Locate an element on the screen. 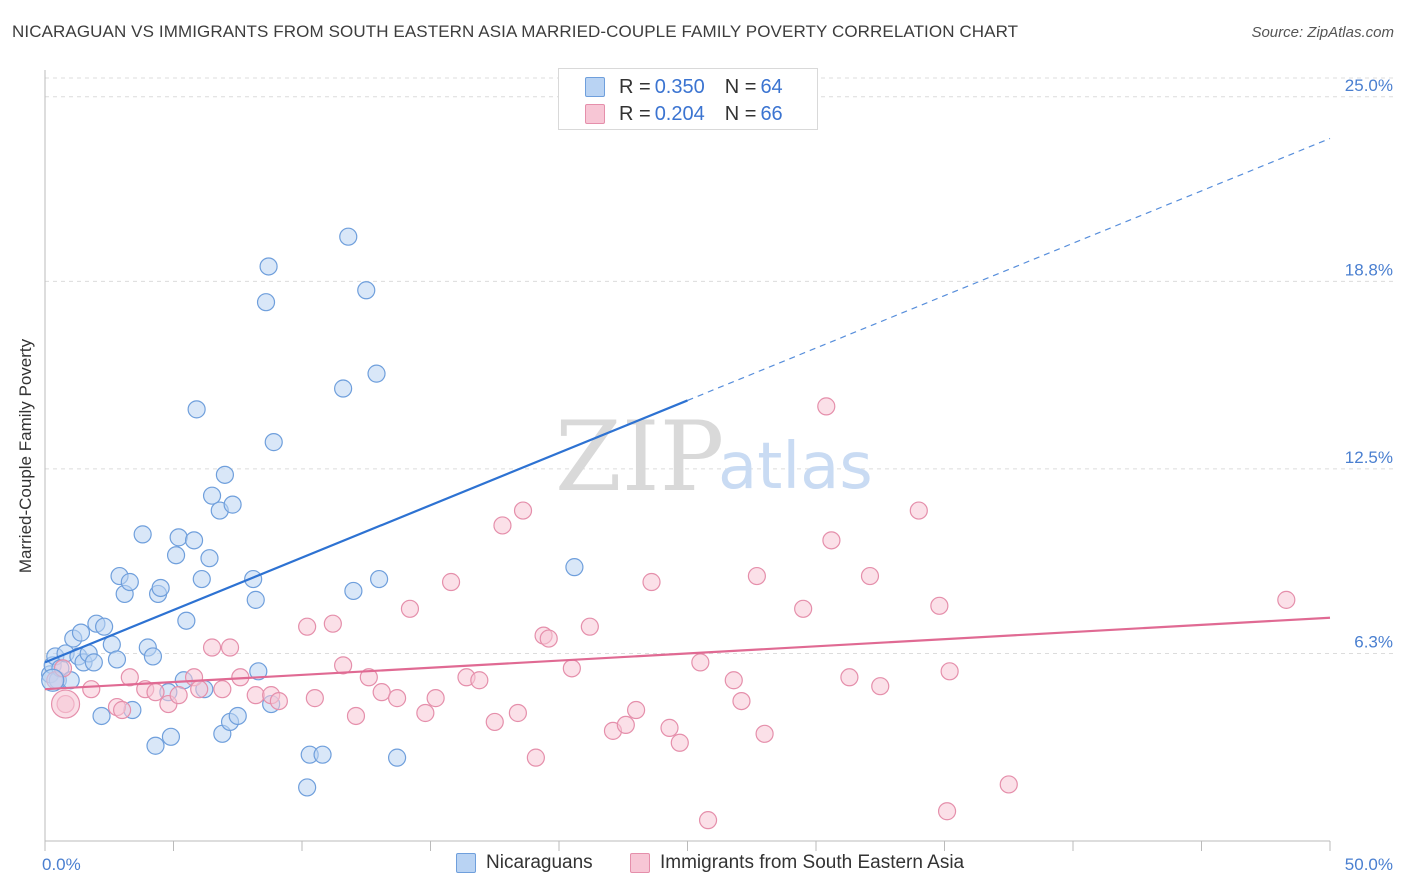 The image size is (1406, 892). n-value: 64 is located at coordinates (771, 86).